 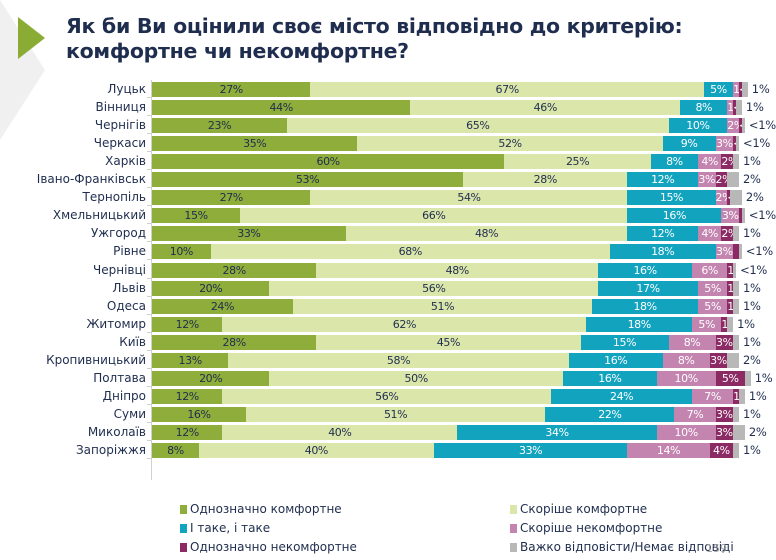 I want to click on data-label: 66%, so click(x=434, y=216).